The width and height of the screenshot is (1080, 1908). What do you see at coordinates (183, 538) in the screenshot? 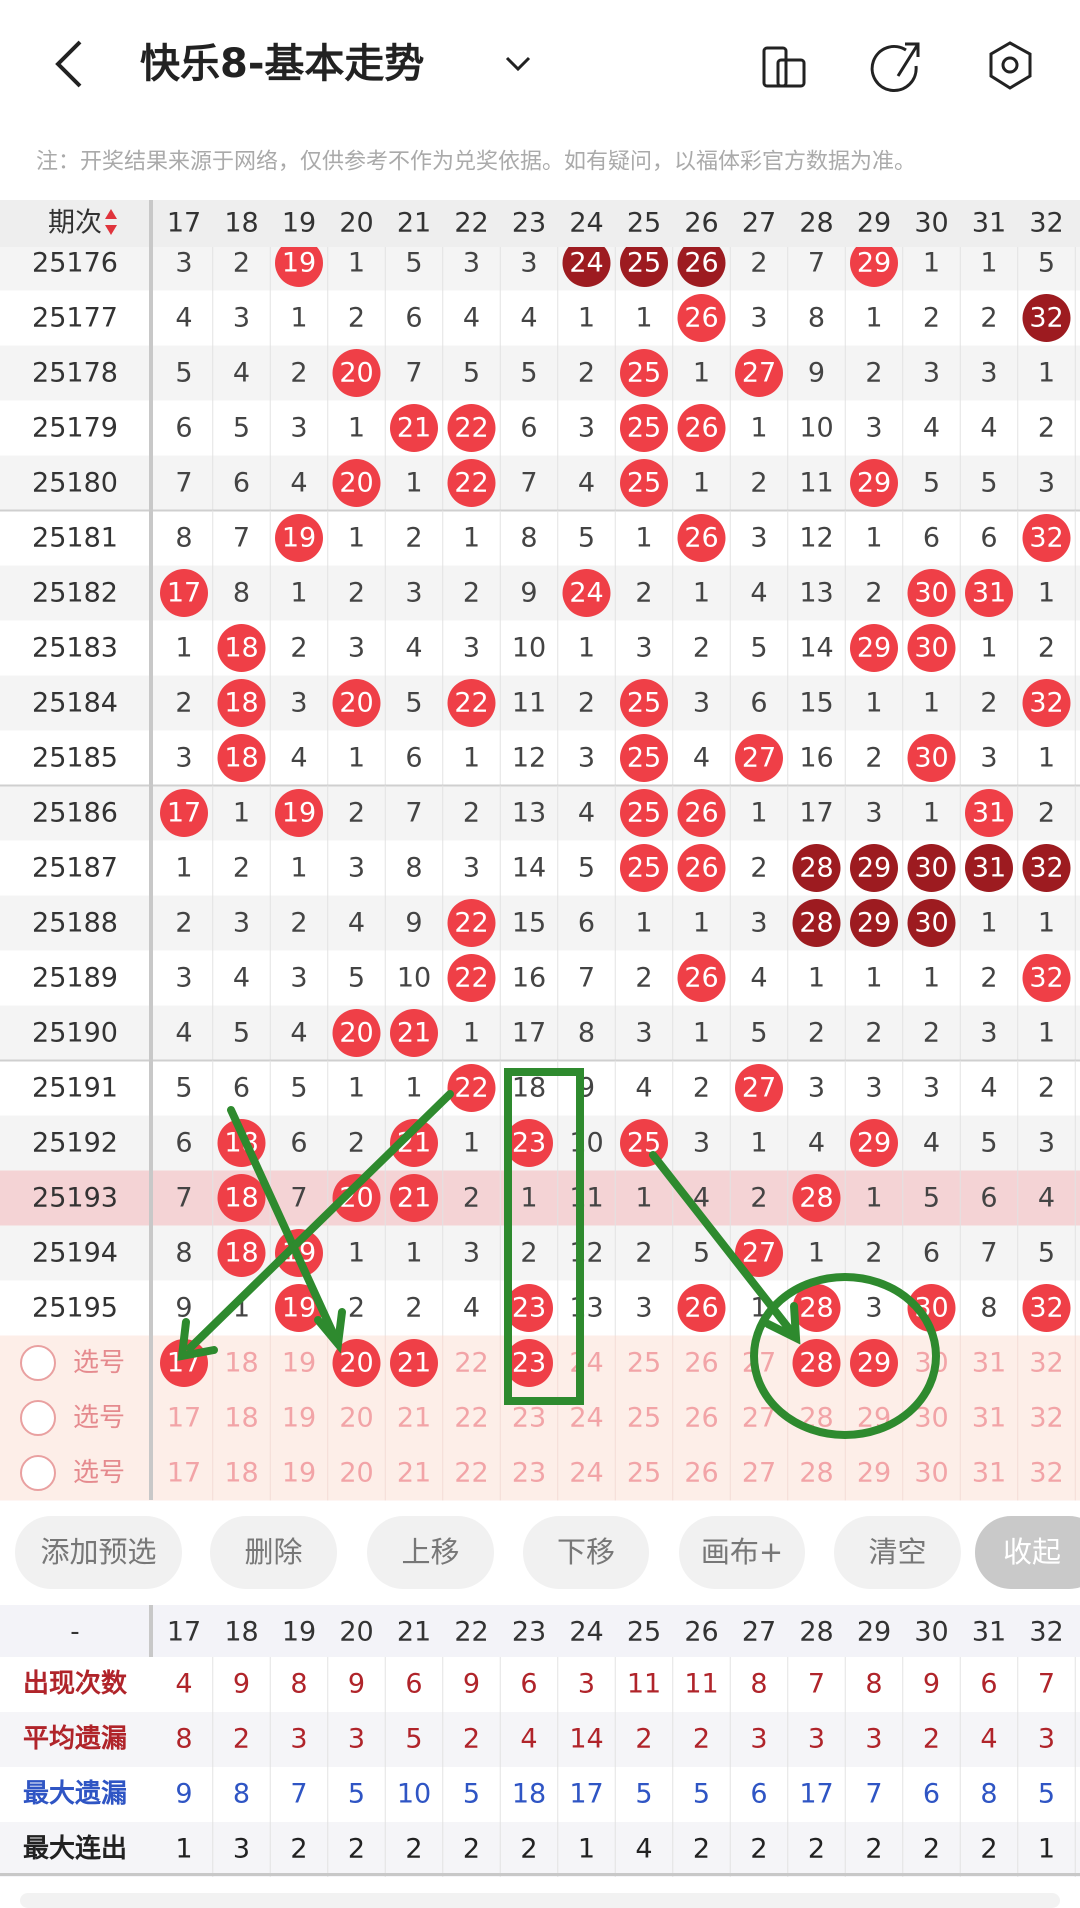
I see `miss-count: 8` at bounding box center [183, 538].